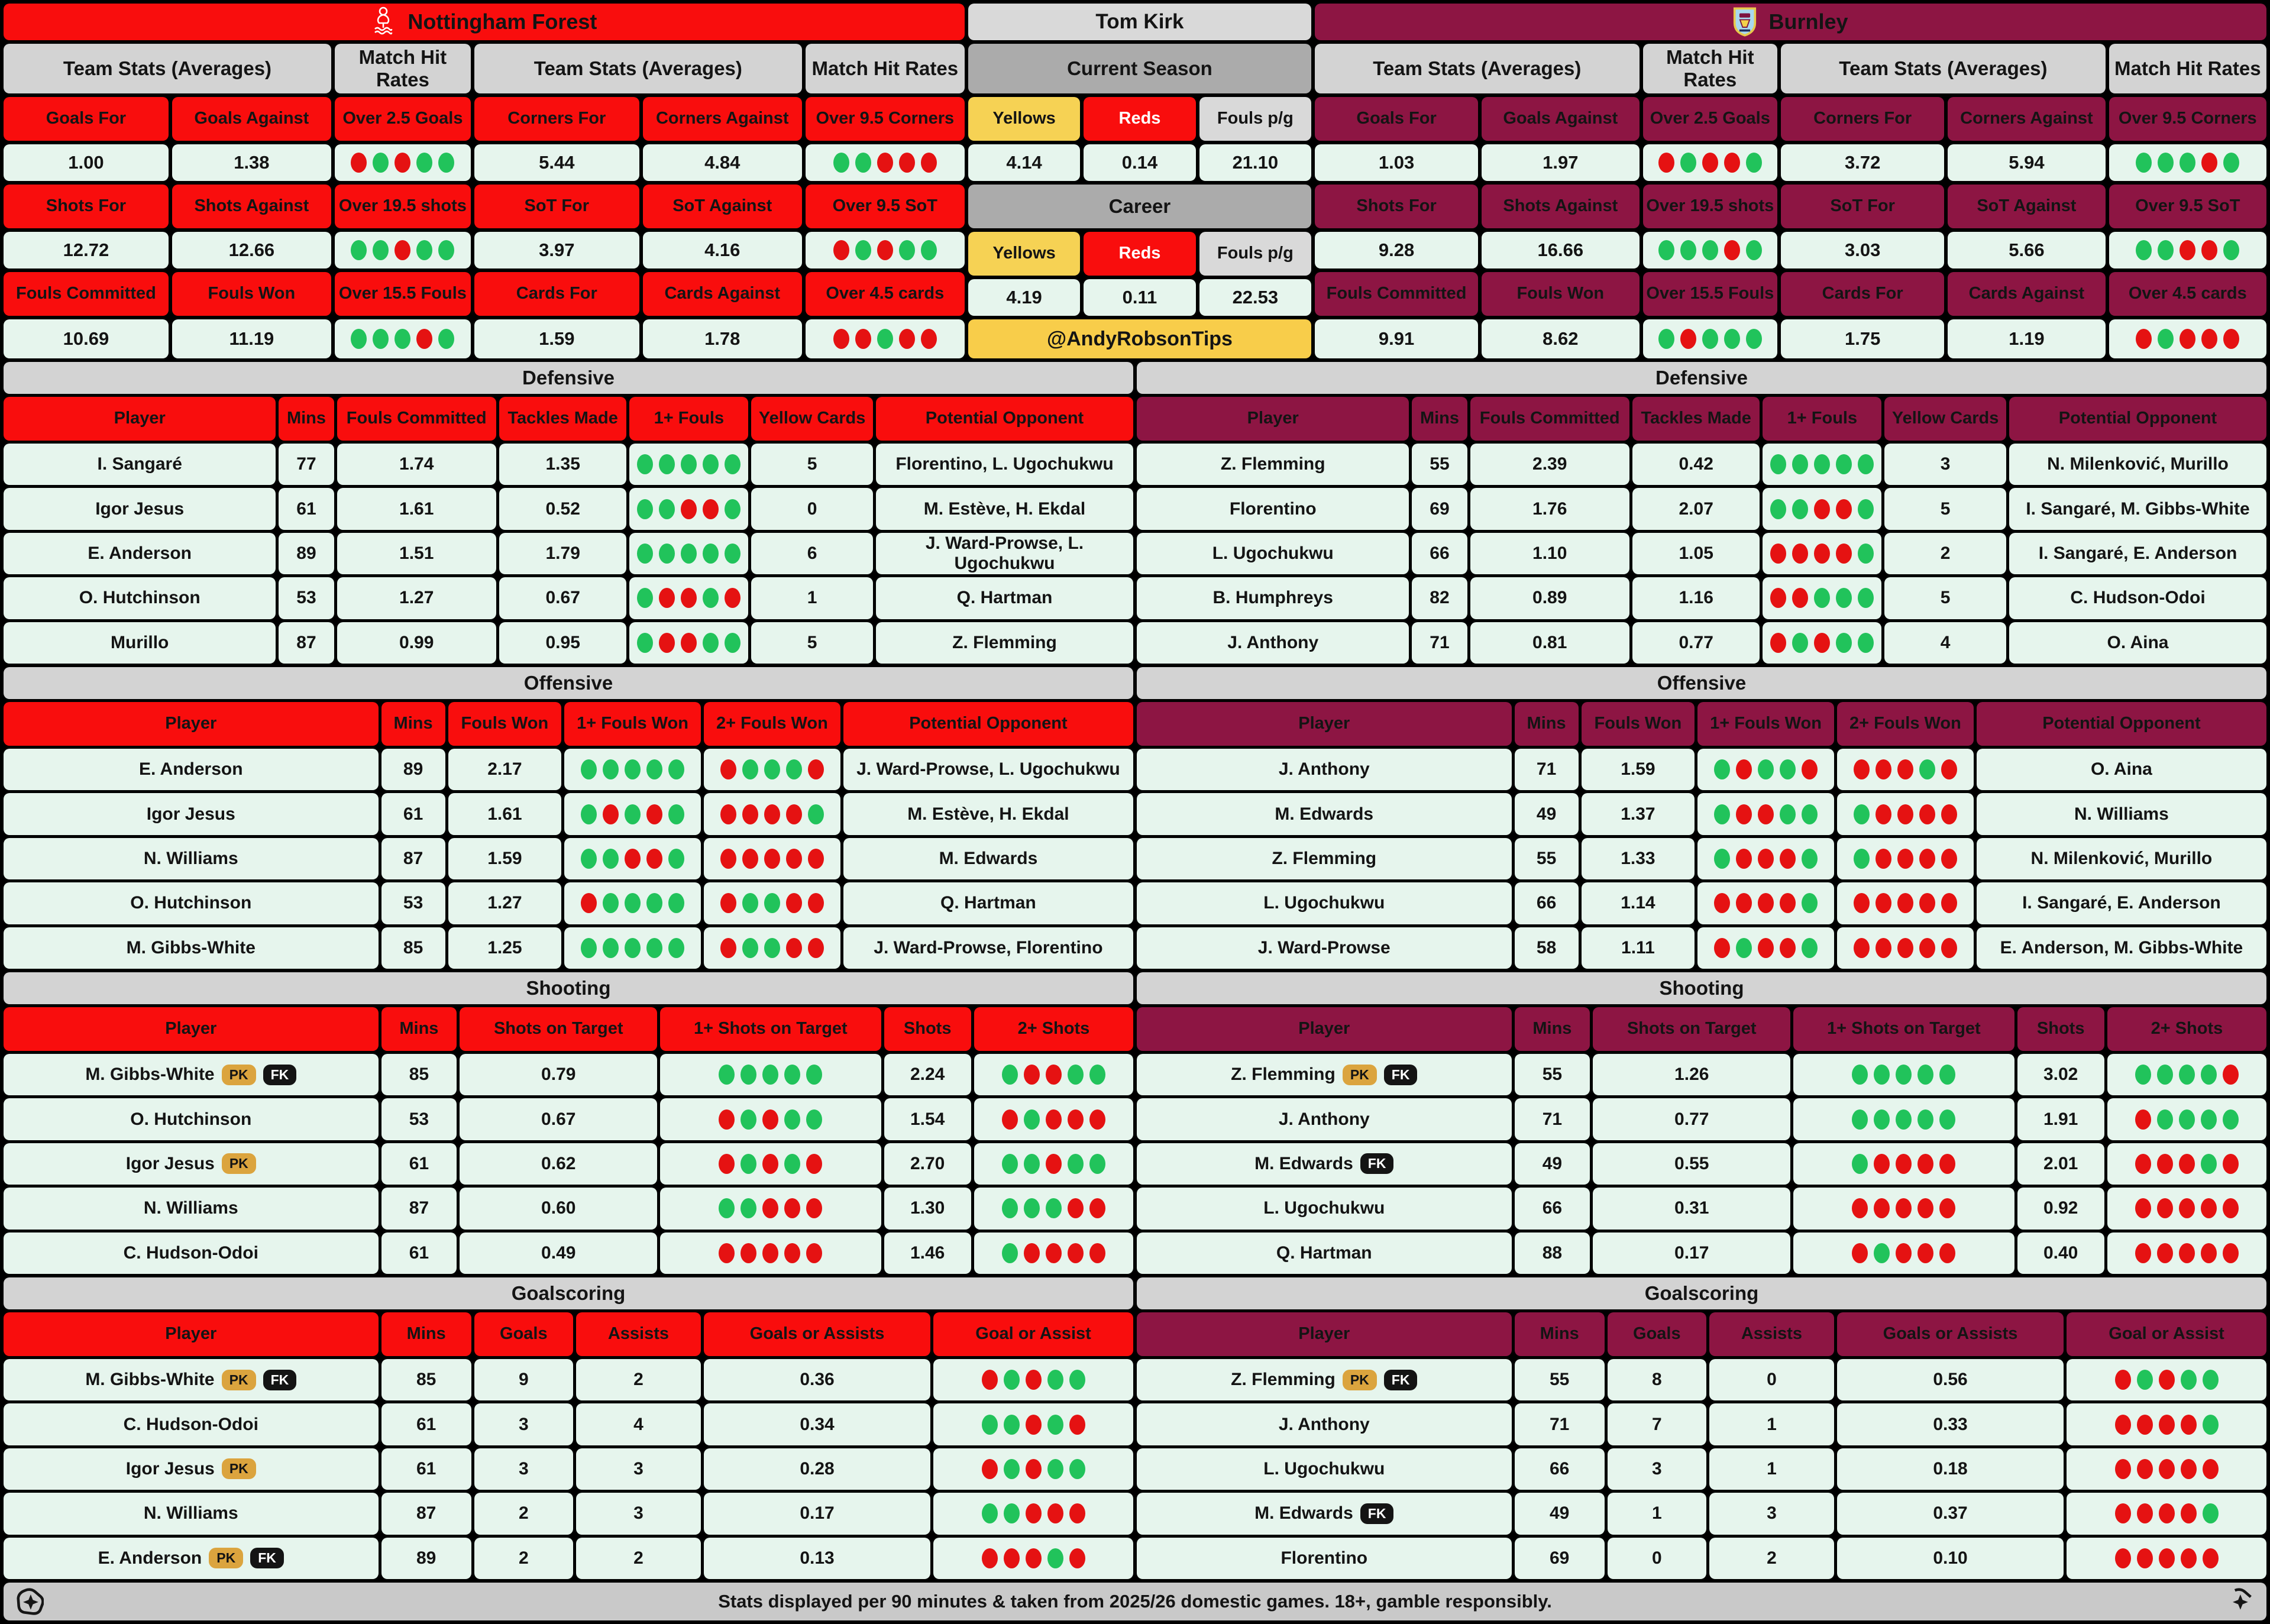 The width and height of the screenshot is (2270, 1624). I want to click on stat-header: Fouls Committed, so click(1397, 294).